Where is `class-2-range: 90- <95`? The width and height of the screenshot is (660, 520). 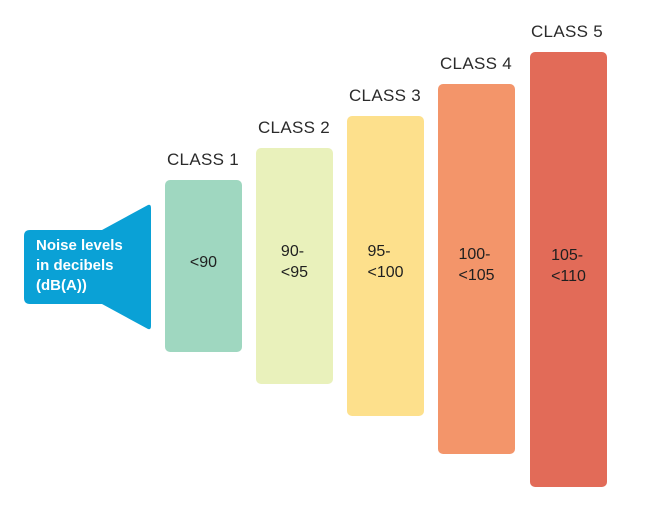 class-2-range: 90- <95 is located at coordinates (294, 262).